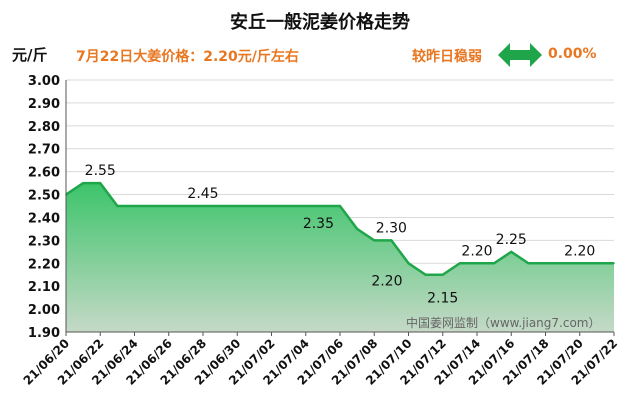  What do you see at coordinates (44, 241) in the screenshot?
I see `y-tick-label: 2.30` at bounding box center [44, 241].